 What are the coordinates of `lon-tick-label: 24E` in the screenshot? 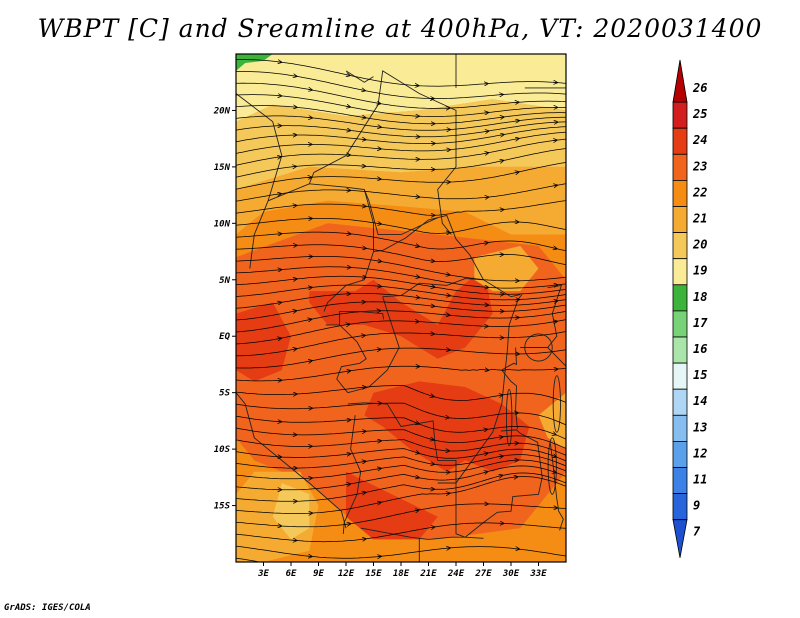 It's located at (456, 574).